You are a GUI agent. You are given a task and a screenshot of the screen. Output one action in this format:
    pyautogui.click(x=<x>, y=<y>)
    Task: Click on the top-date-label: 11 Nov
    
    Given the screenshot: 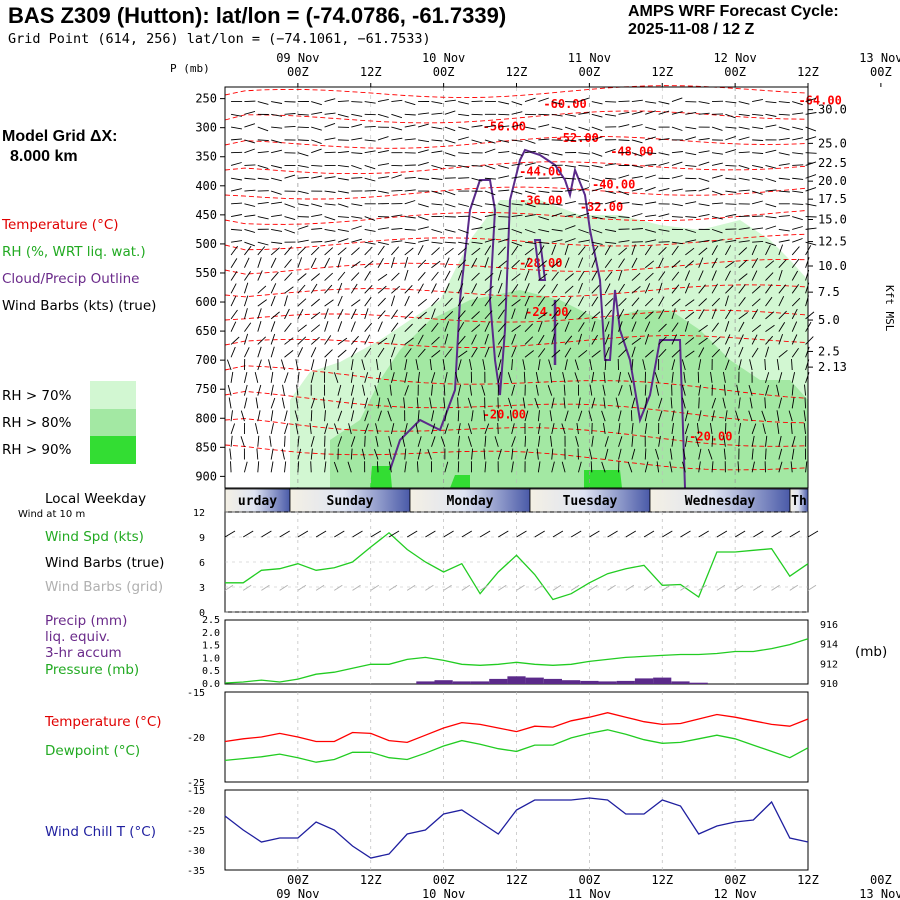 What is the action you would take?
    pyautogui.click(x=589, y=58)
    